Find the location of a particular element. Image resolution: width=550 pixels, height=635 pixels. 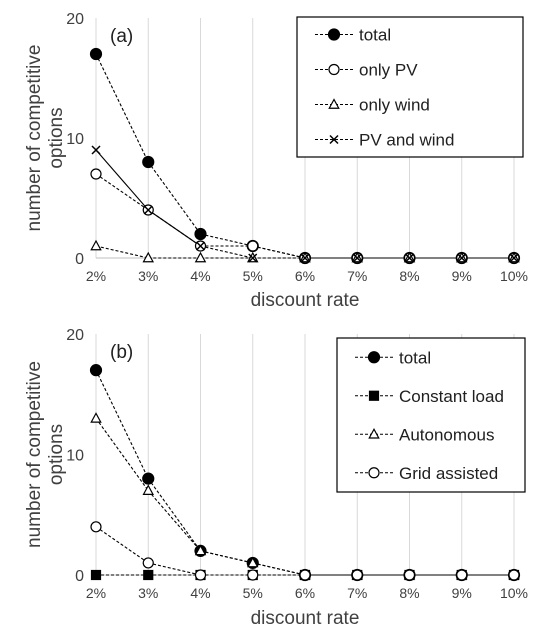

legend-label: PV and wind is located at coordinates (406, 140).